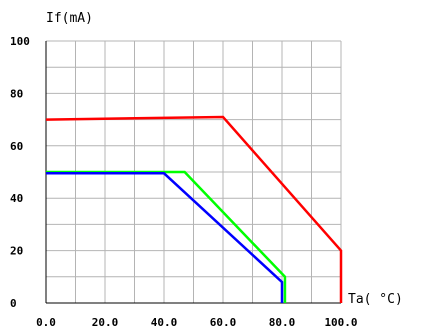 Image resolution: width=422 pixels, height=327 pixels. I want to click on y-tick-label: 80, so click(16, 93).